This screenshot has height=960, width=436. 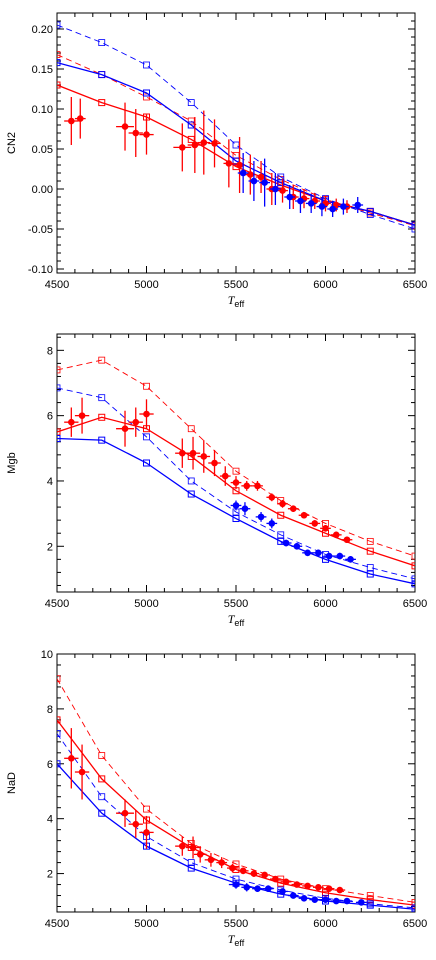 What do you see at coordinates (40, 270) in the screenshot?
I see `y-tick-label: -0.10` at bounding box center [40, 270].